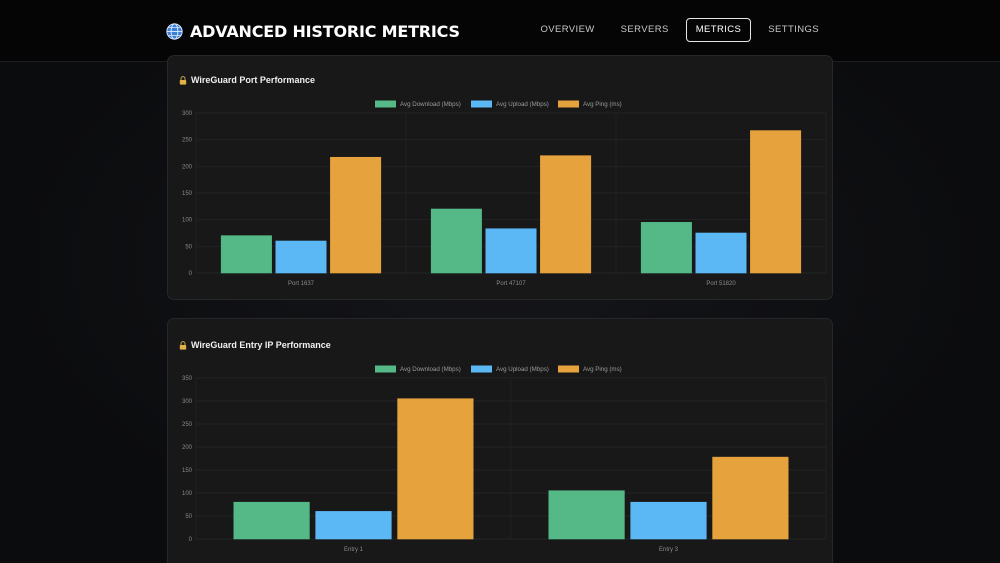 This screenshot has height=563, width=1000. What do you see at coordinates (187, 379) in the screenshot?
I see `y-tick-label: 350` at bounding box center [187, 379].